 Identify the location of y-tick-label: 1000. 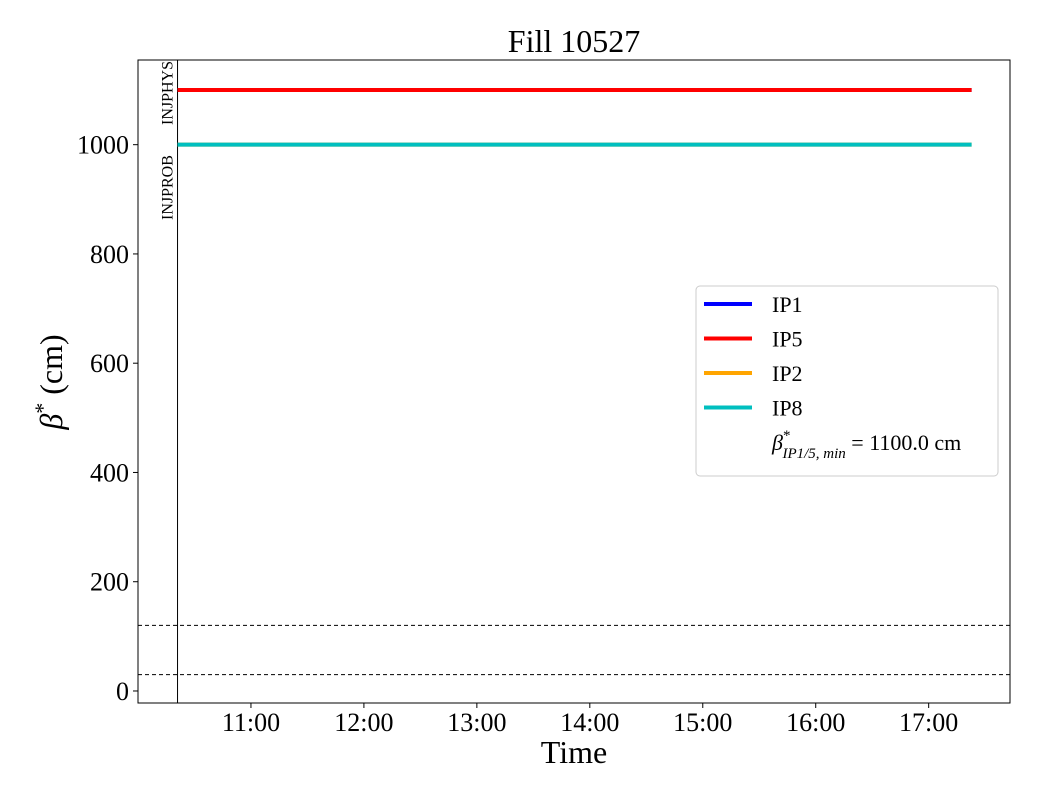
(103, 145).